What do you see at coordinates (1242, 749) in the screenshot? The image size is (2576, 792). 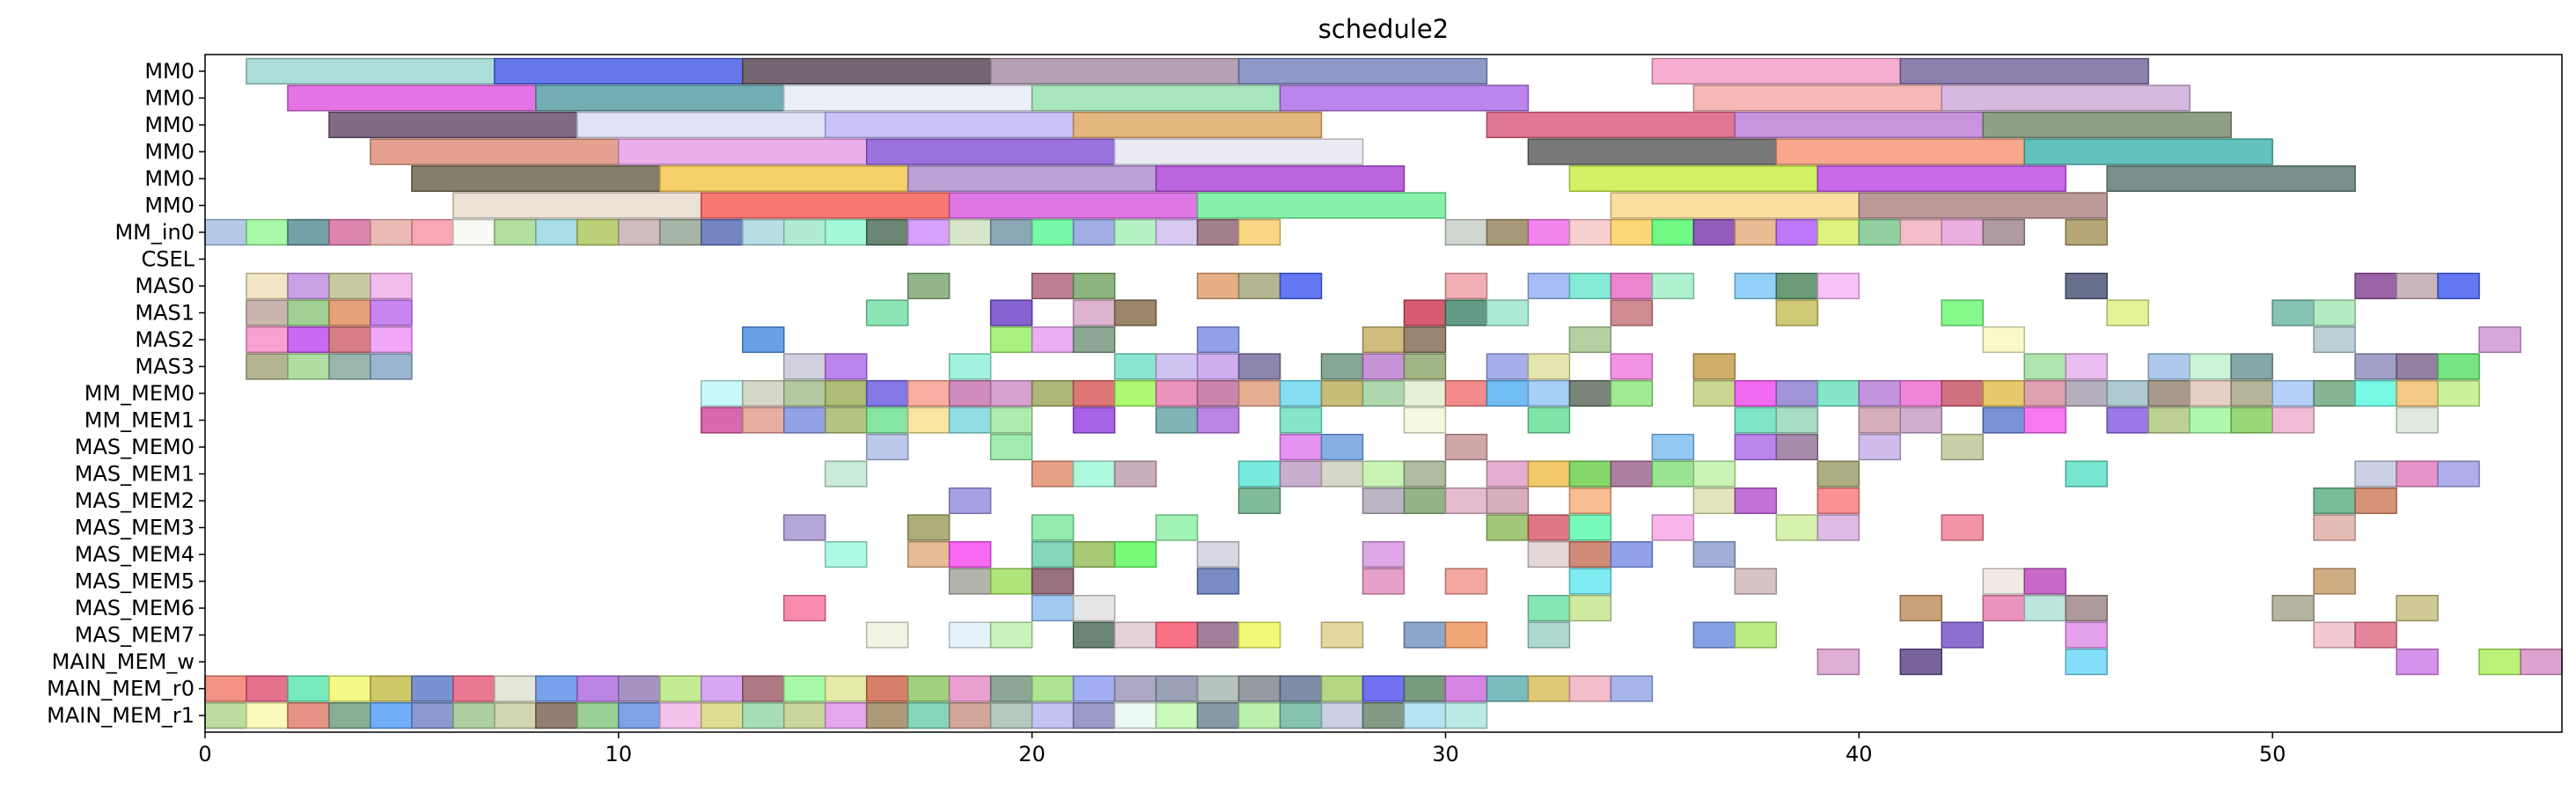 I see `x-axis: 0 10 20 30 40 50` at bounding box center [1242, 749].